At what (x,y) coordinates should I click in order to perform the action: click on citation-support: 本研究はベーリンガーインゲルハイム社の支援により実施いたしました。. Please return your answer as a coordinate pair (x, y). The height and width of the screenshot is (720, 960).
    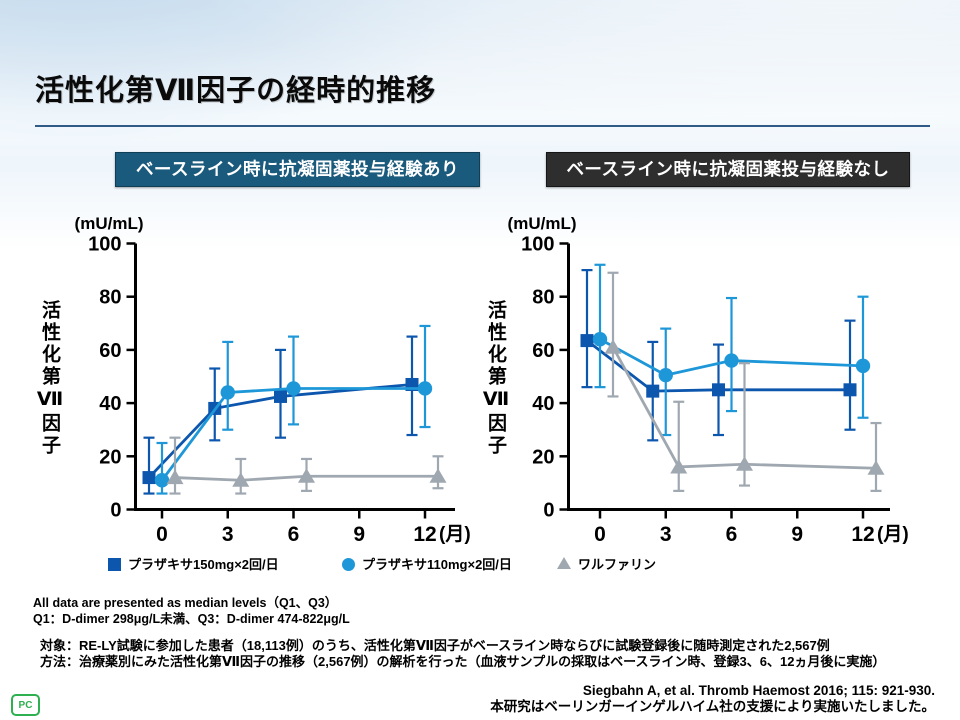
    Looking at the image, I should click on (712, 707).